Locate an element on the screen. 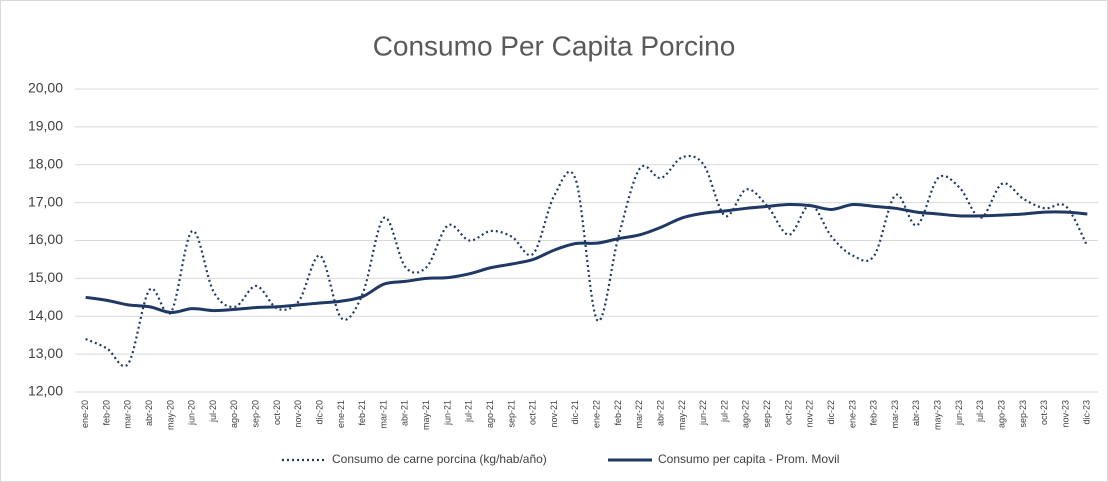 The height and width of the screenshot is (482, 1108). x-tick-label: nov-20 is located at coordinates (298, 414).